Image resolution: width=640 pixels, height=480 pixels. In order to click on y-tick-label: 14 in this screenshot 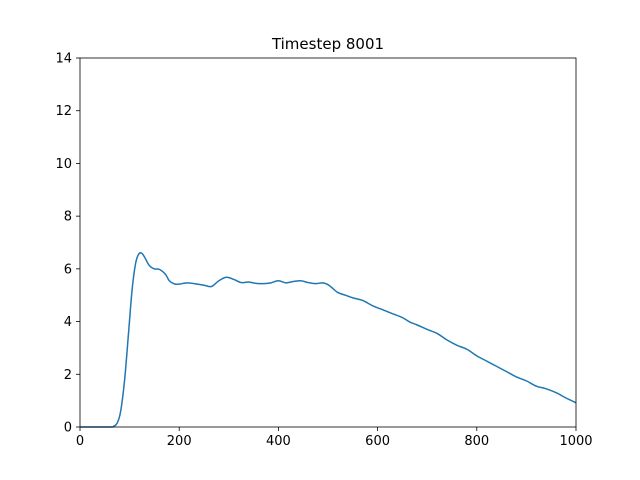, I will do `click(63, 59)`.